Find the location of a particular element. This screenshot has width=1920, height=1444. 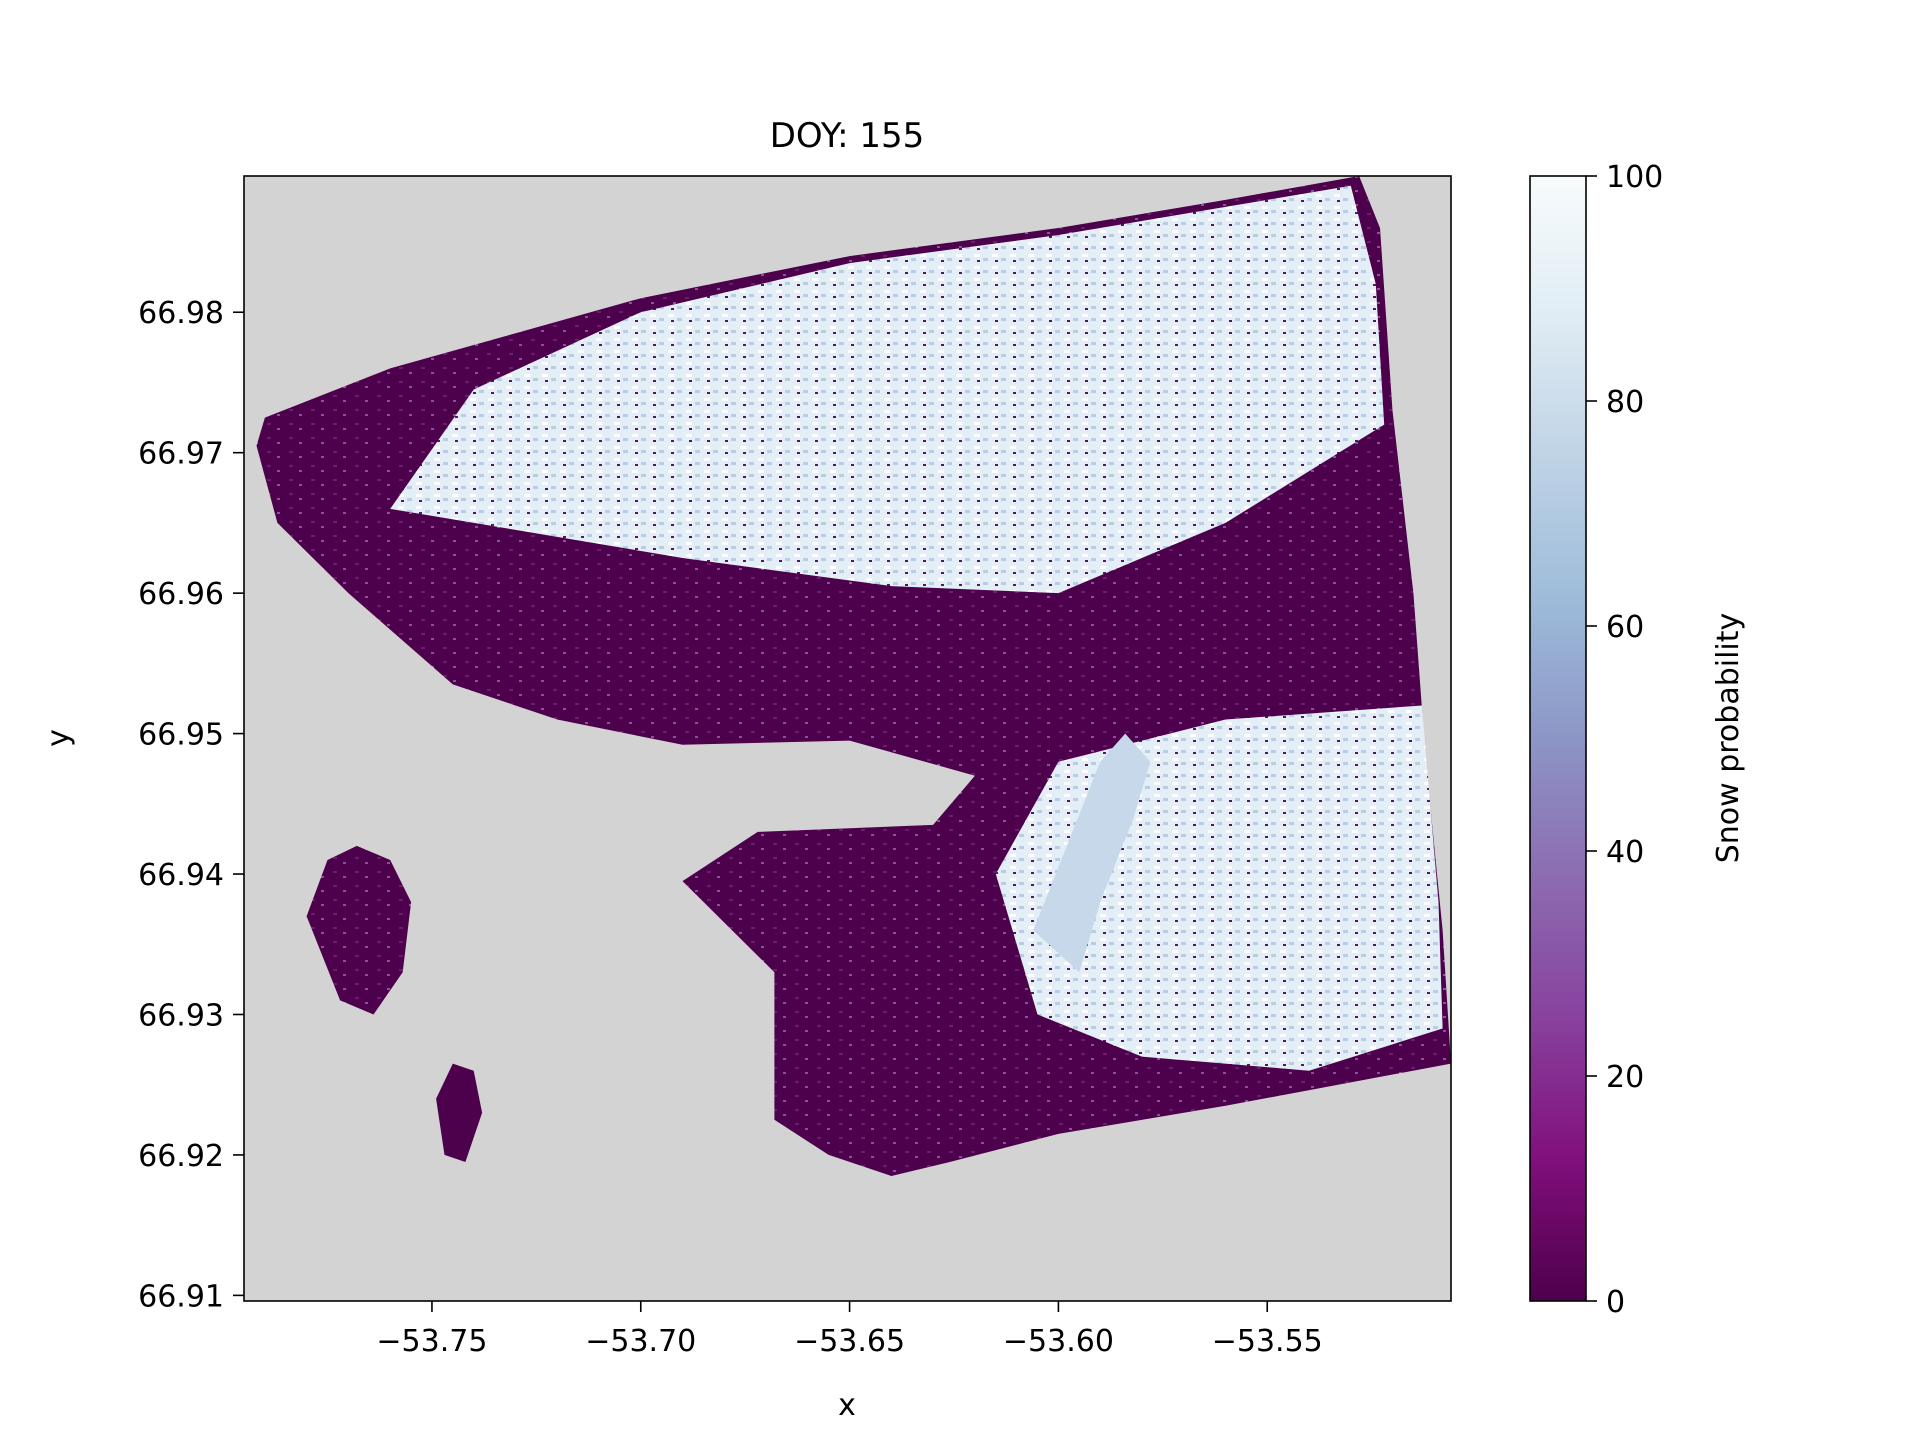

colorbar-tick-label: 60 is located at coordinates (1625, 627).